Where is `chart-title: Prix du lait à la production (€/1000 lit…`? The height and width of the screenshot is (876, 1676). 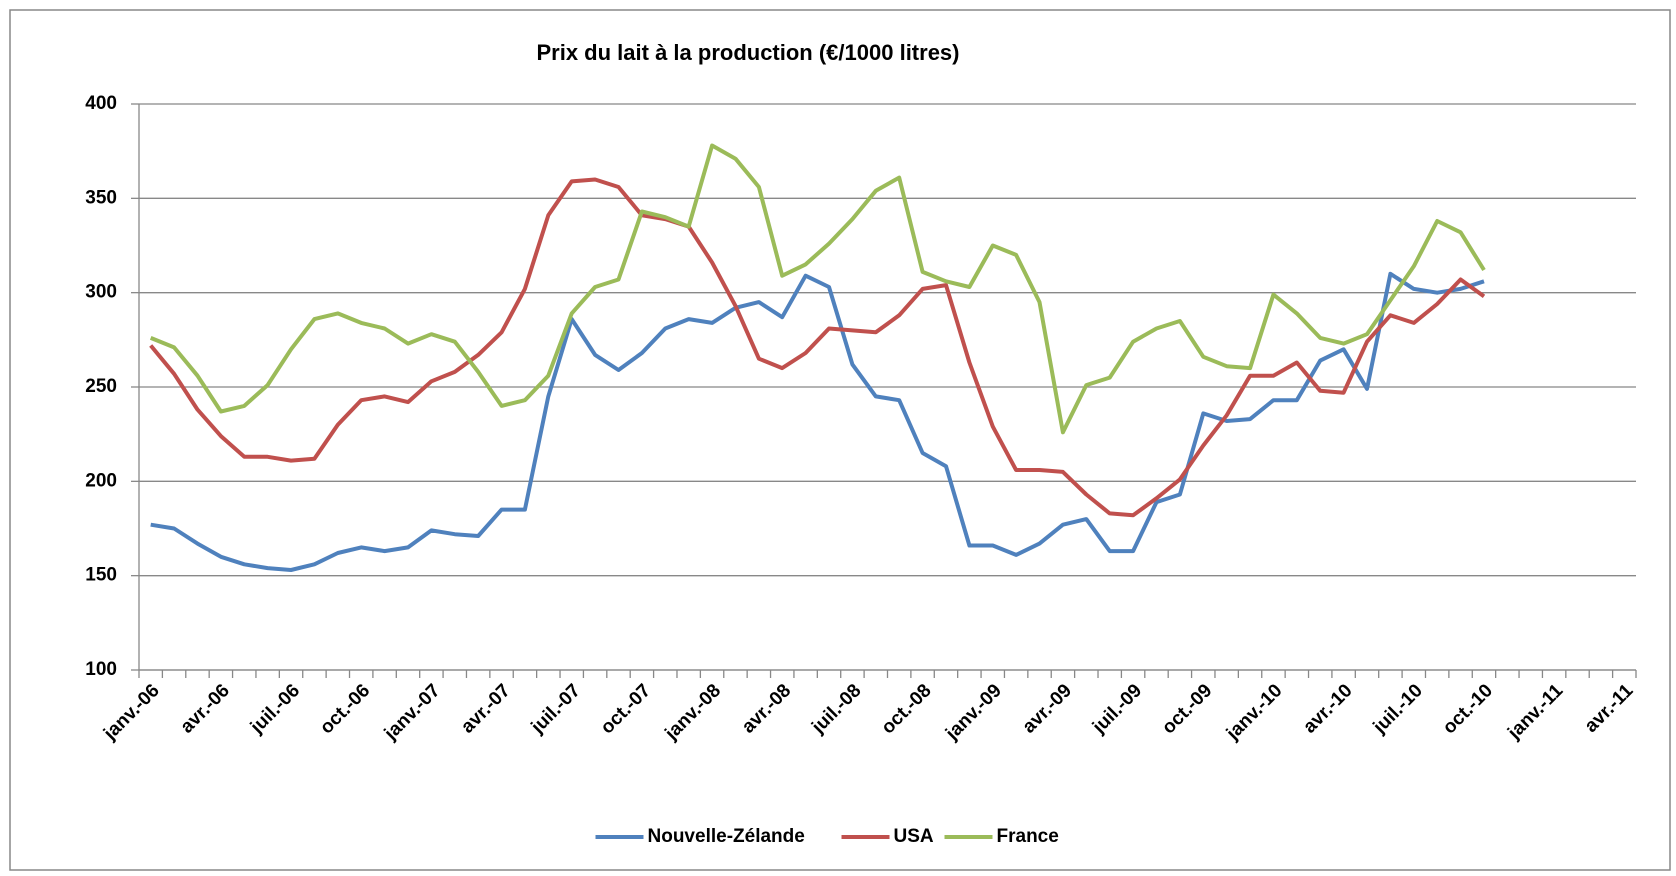
chart-title: Prix du lait à la production (€/1000 lit… is located at coordinates (747, 52).